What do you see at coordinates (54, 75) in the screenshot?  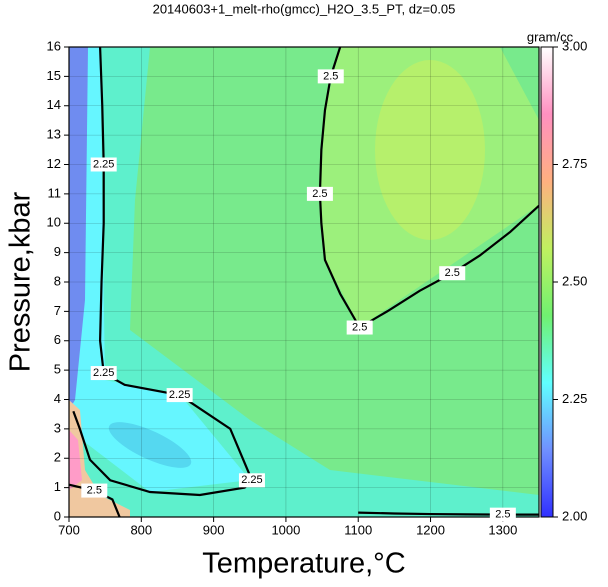 I see `y-tick-label: 15` at bounding box center [54, 75].